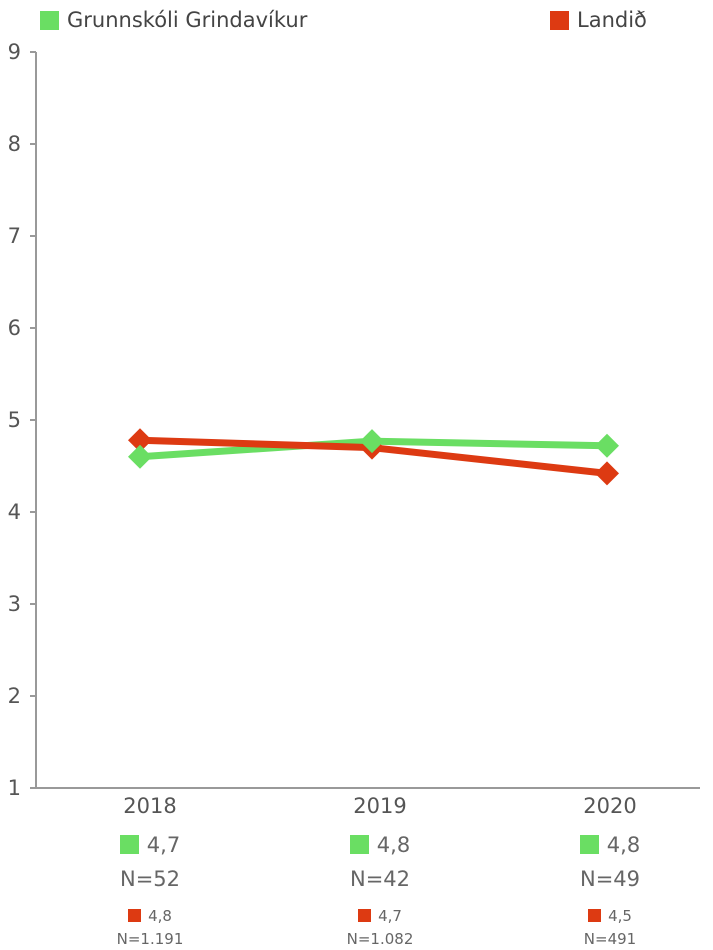 This screenshot has width=713, height=950. I want to click on national-value-row: 4,7, so click(380, 916).